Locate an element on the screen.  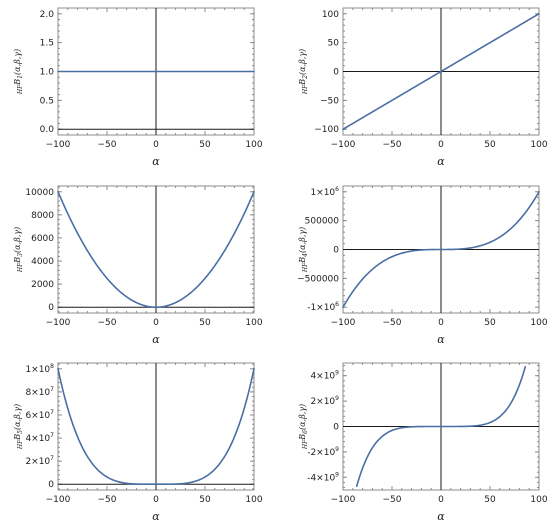
y-tick-label: −50 is located at coordinates (329, 101).